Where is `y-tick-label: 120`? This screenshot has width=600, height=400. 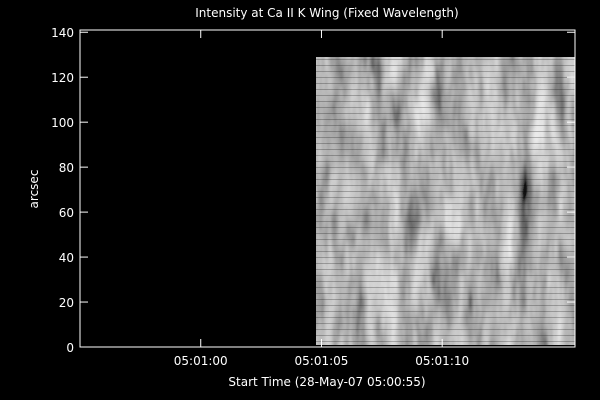
y-tick-label: 120 is located at coordinates (62, 78).